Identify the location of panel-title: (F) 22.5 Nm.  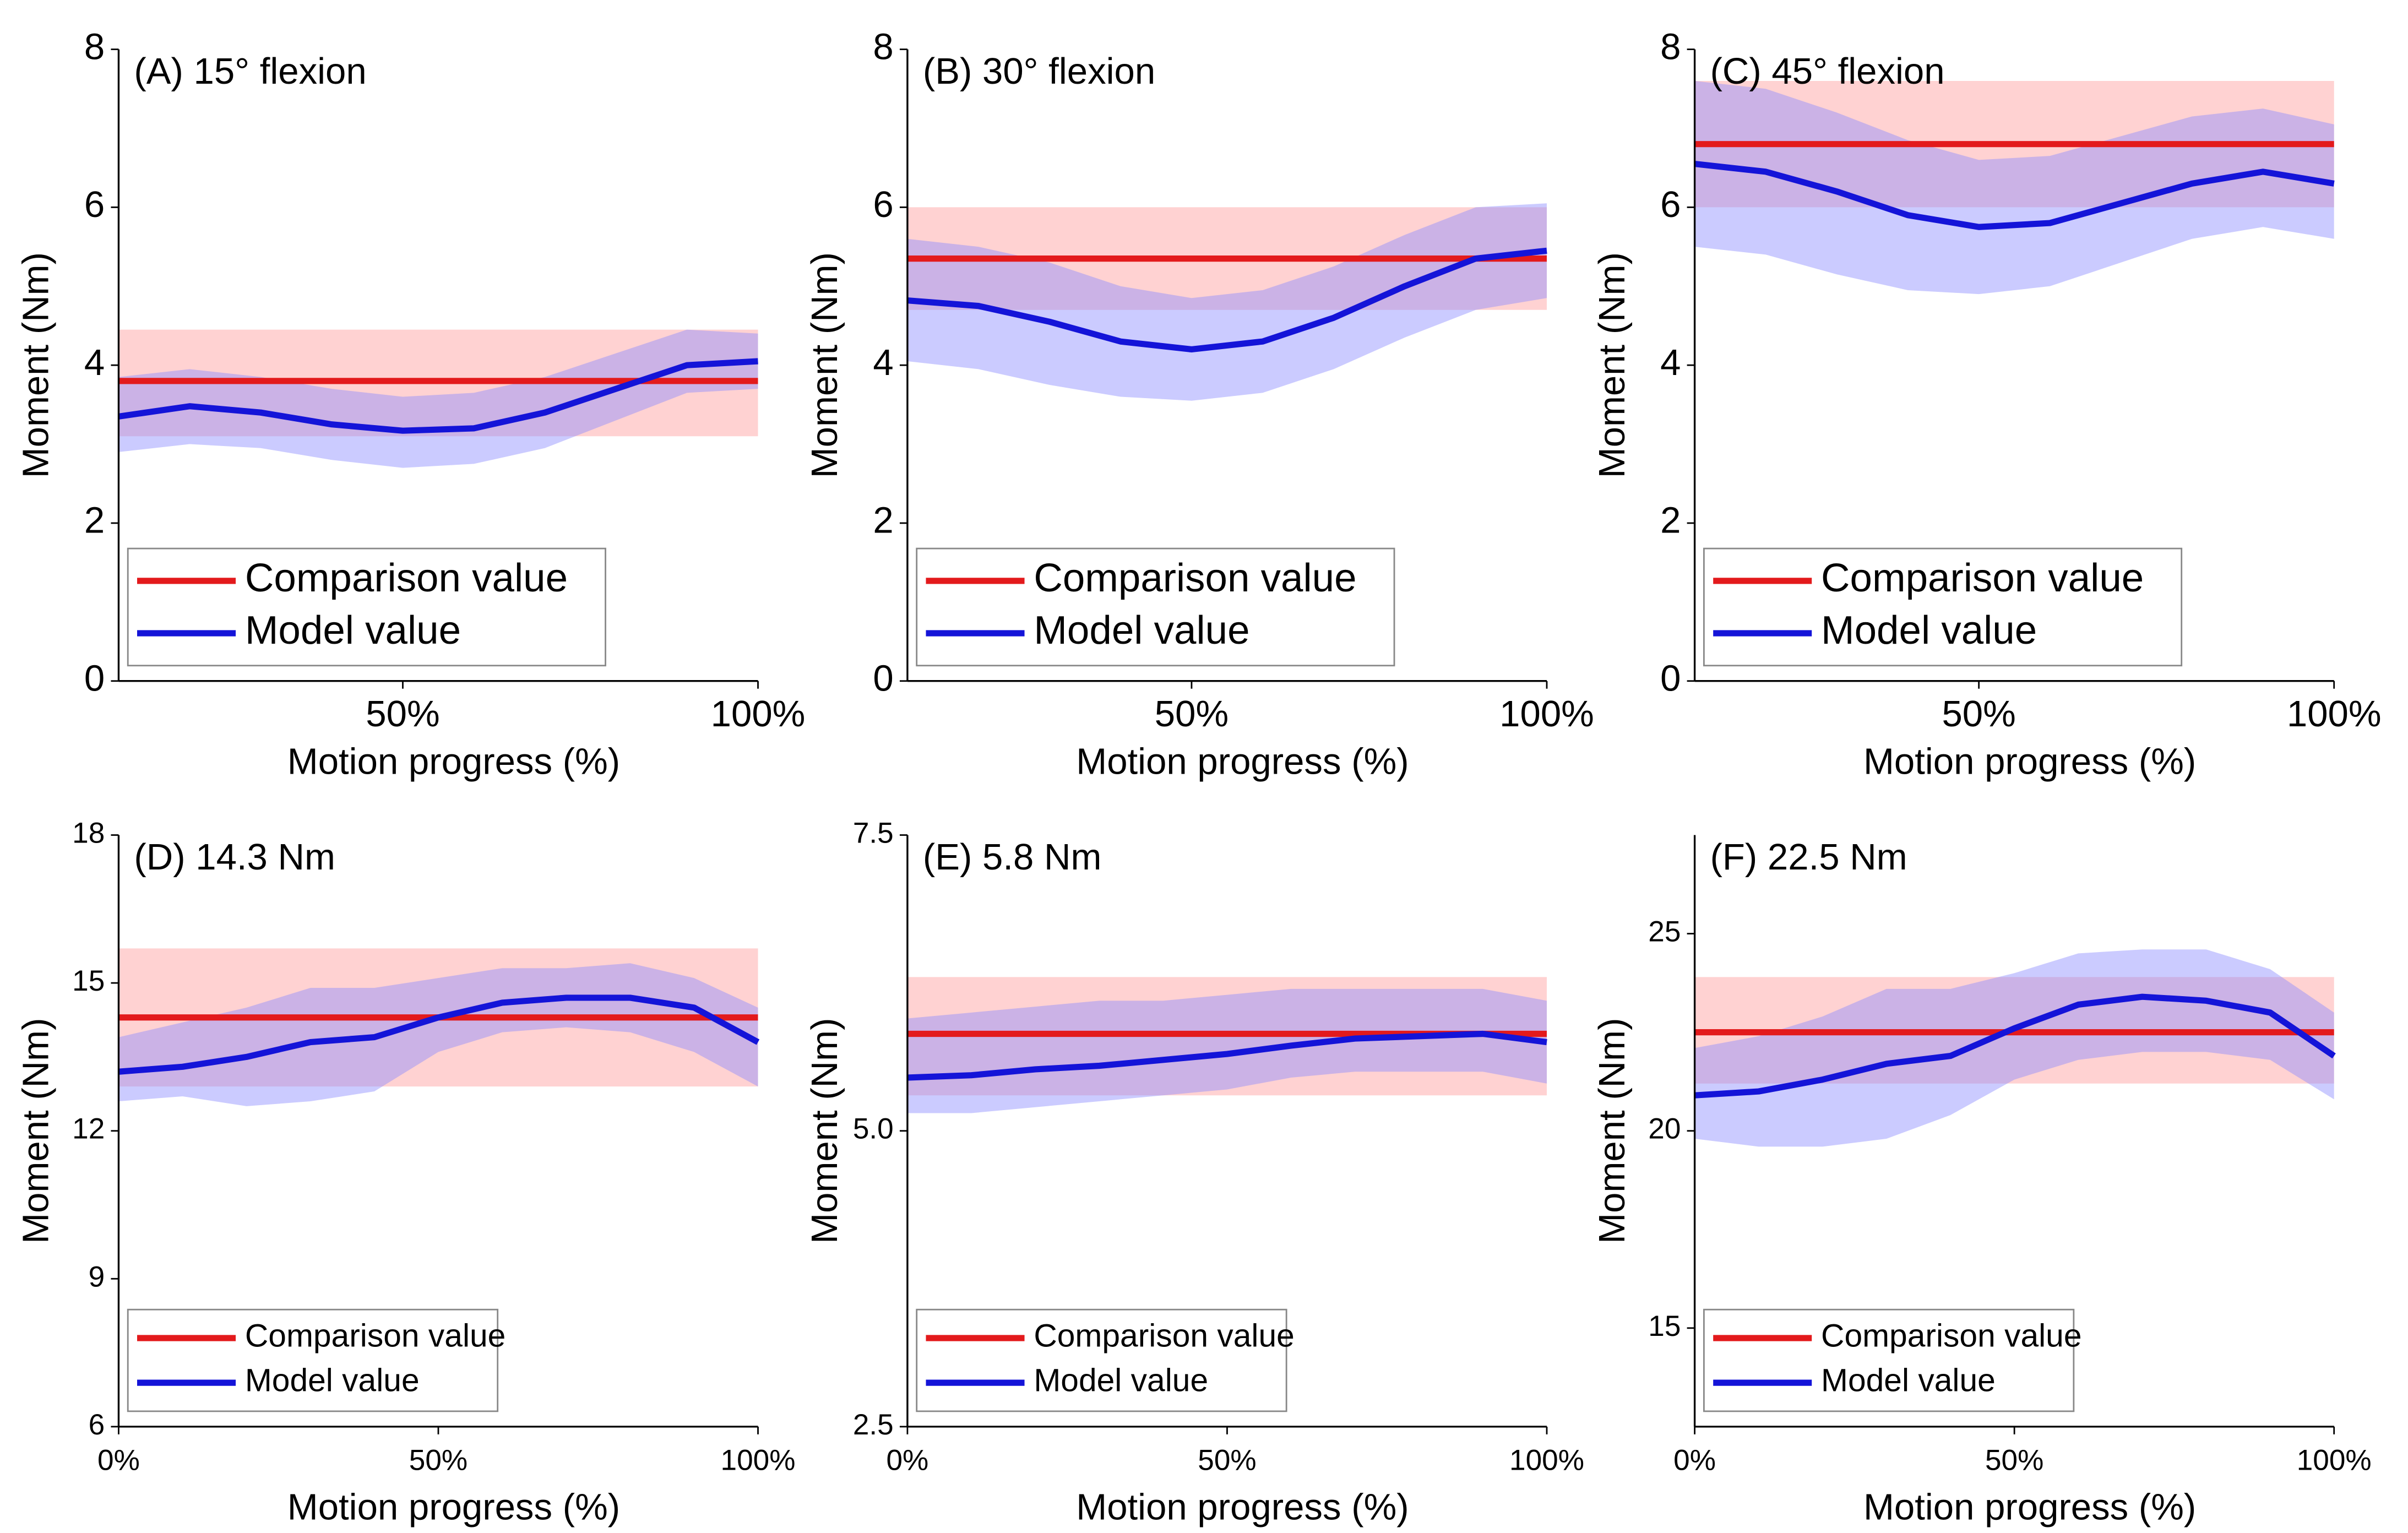
(1808, 857).